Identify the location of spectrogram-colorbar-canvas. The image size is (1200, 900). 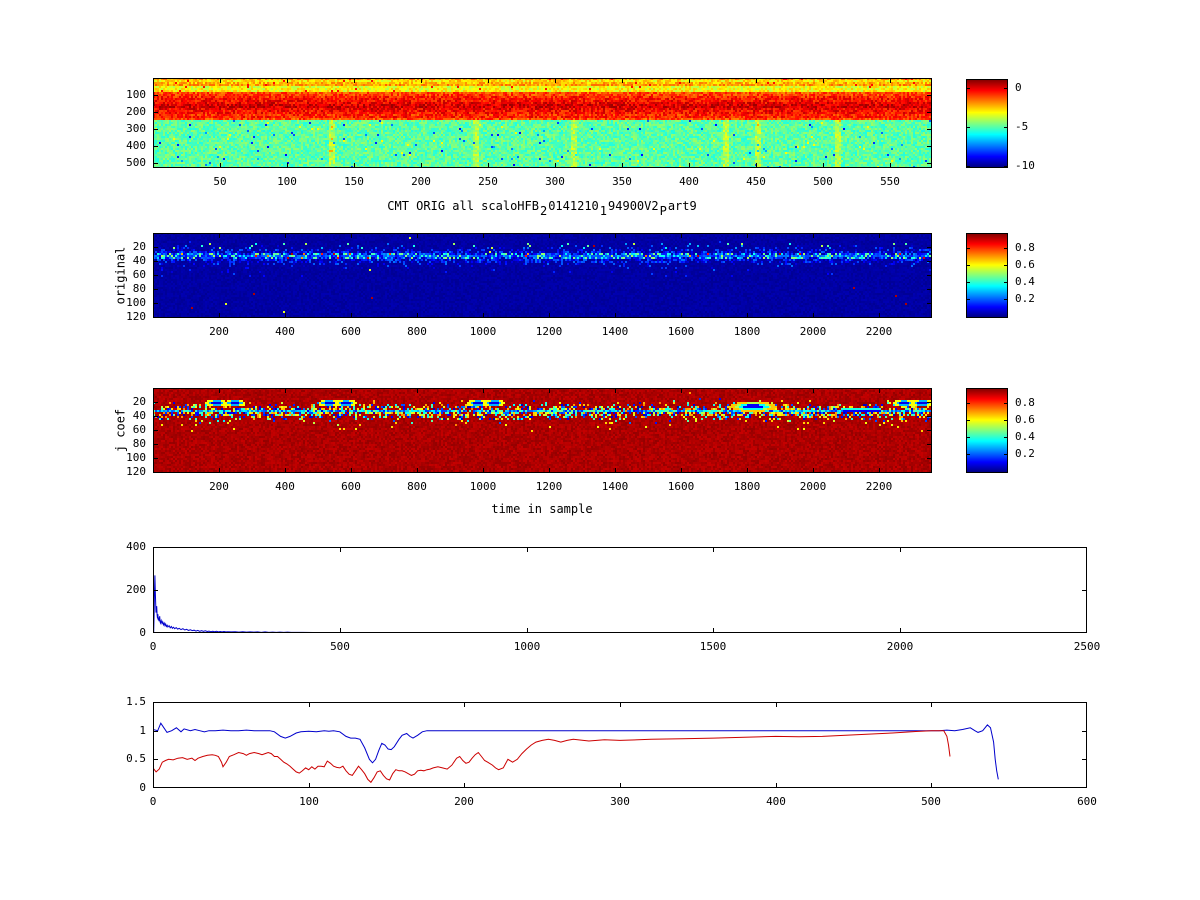
(987, 123).